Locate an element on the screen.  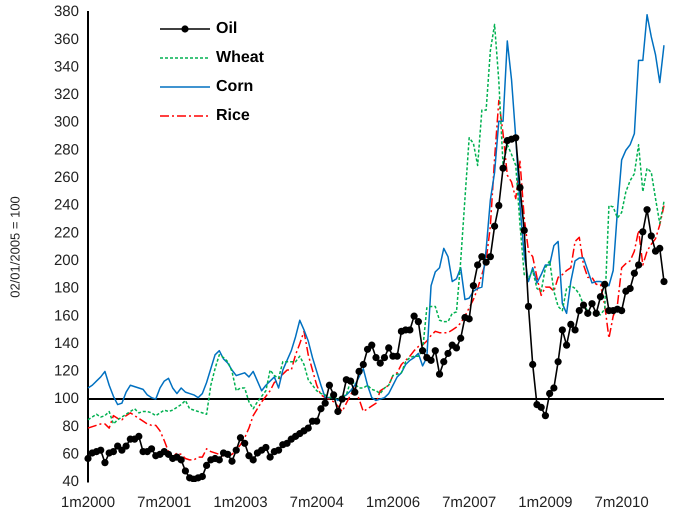
y-tick-label: 220 is located at coordinates (66, 233).